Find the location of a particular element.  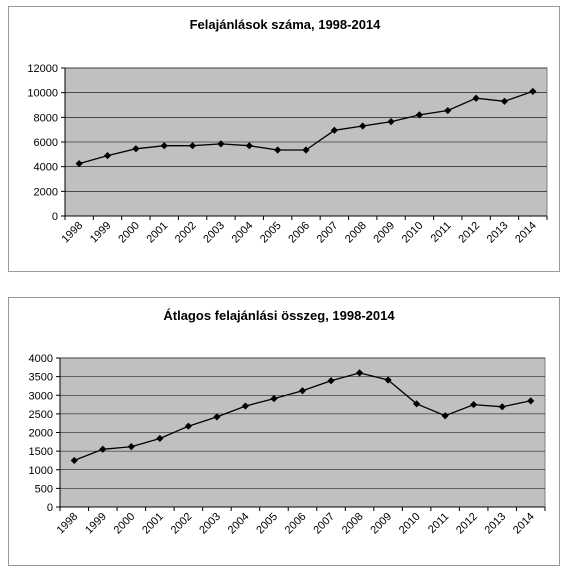

chart-1-y-tick-label: 0 is located at coordinates (55, 217).